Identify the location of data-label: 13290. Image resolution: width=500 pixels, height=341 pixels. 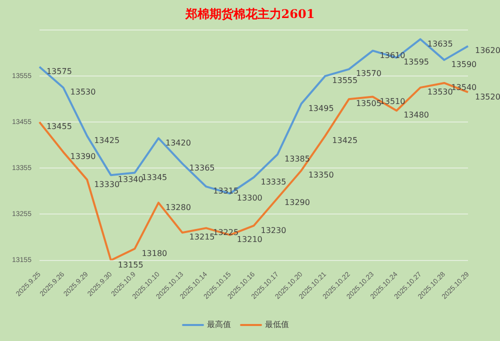
(297, 203).